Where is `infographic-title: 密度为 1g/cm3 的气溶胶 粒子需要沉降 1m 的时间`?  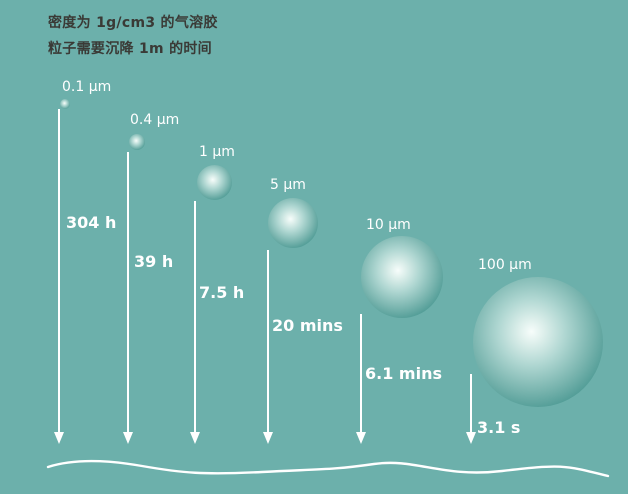 infographic-title: 密度为 1g/cm3 的气溶胶 粒子需要沉降 1m 的时间 is located at coordinates (133, 36).